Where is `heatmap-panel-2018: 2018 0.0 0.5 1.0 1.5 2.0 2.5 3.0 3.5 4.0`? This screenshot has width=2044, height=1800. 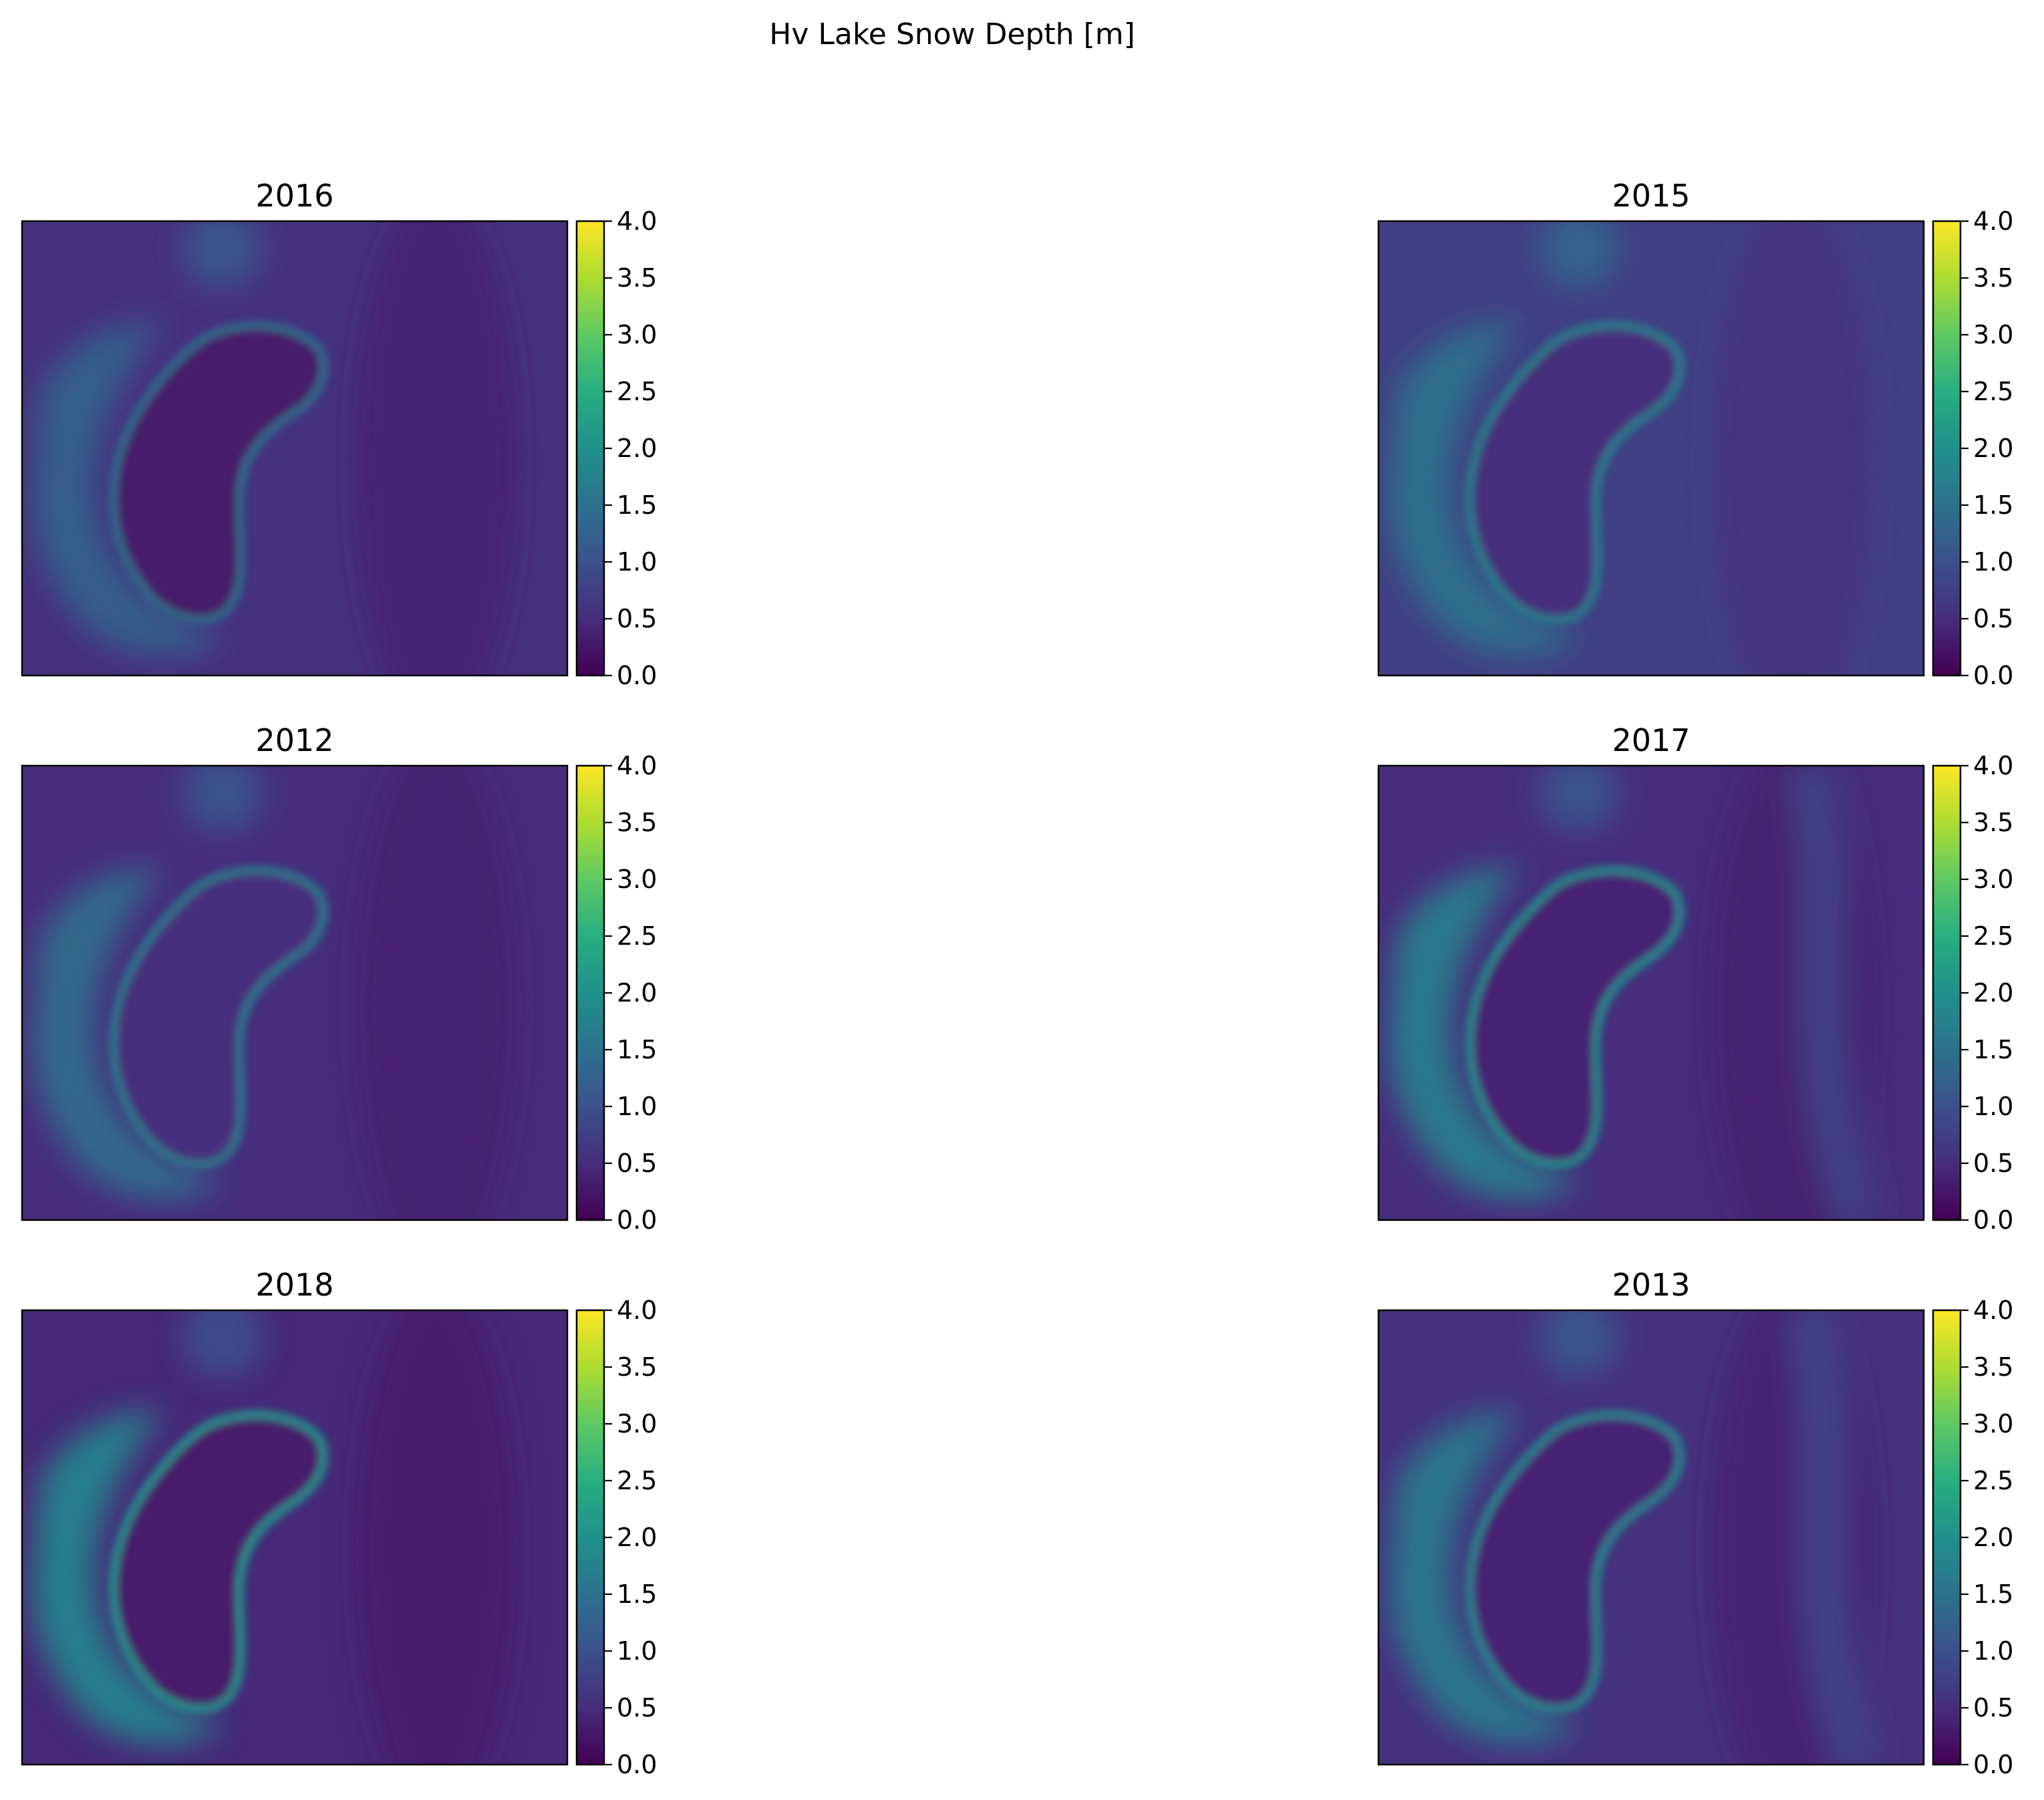
heatmap-panel-2018: 2018 0.0 0.5 1.0 1.5 2.0 2.5 3.0 3.5 4.0 is located at coordinates (339, 1523).